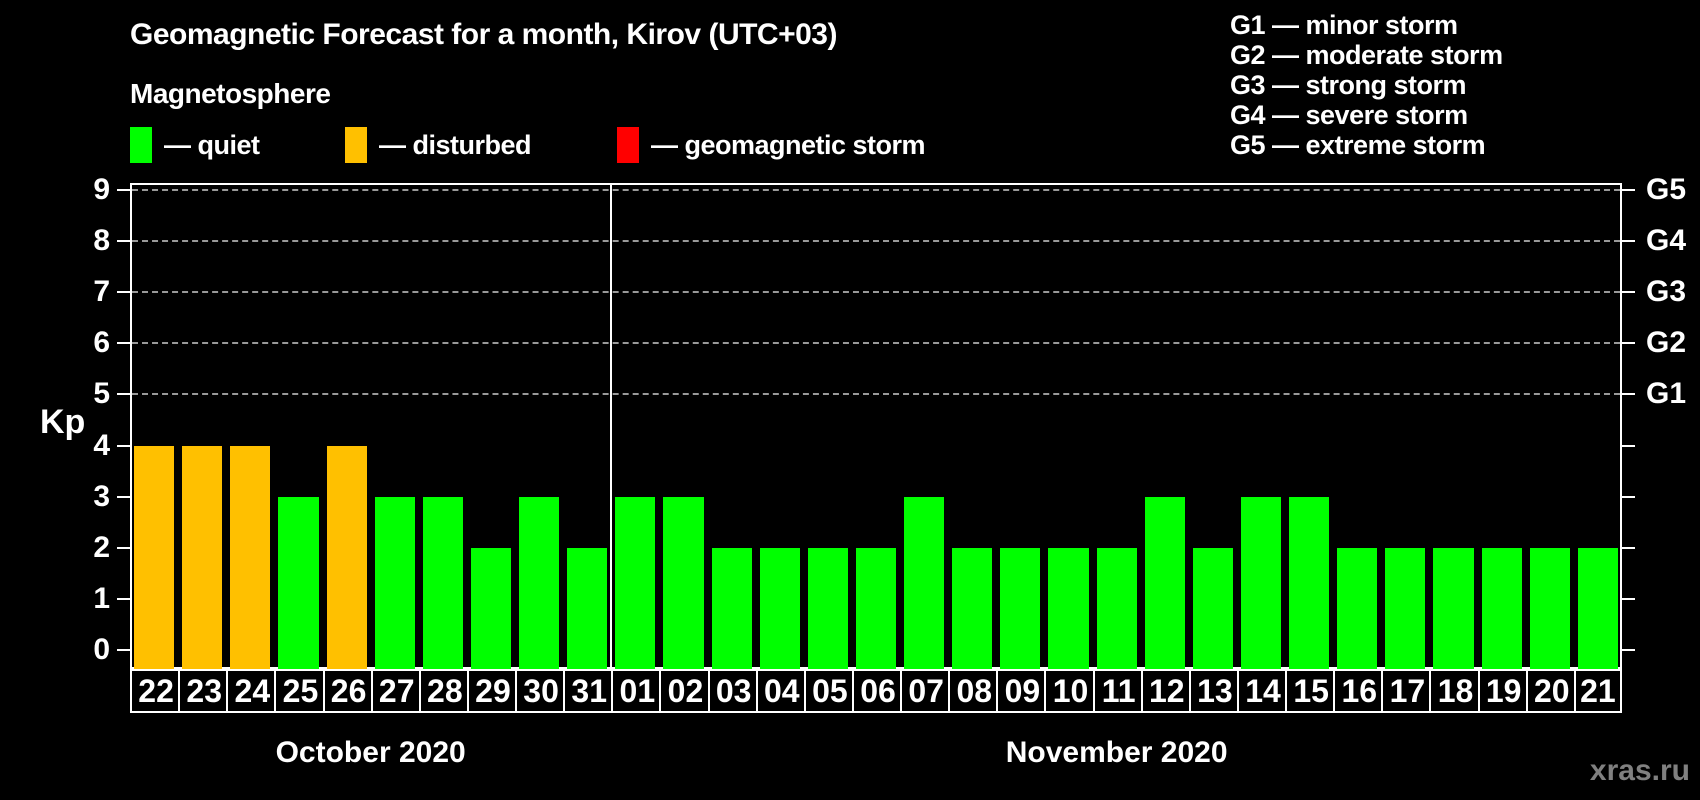  What do you see at coordinates (925, 691) in the screenshot?
I see `day-label-cell-07: 07` at bounding box center [925, 691].